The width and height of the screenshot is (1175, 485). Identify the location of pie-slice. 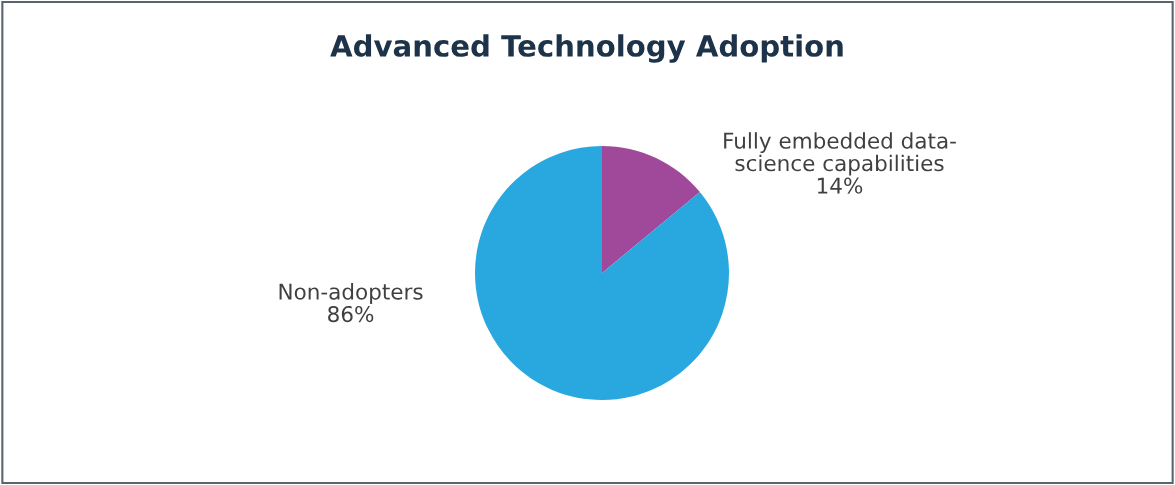
(651, 209).